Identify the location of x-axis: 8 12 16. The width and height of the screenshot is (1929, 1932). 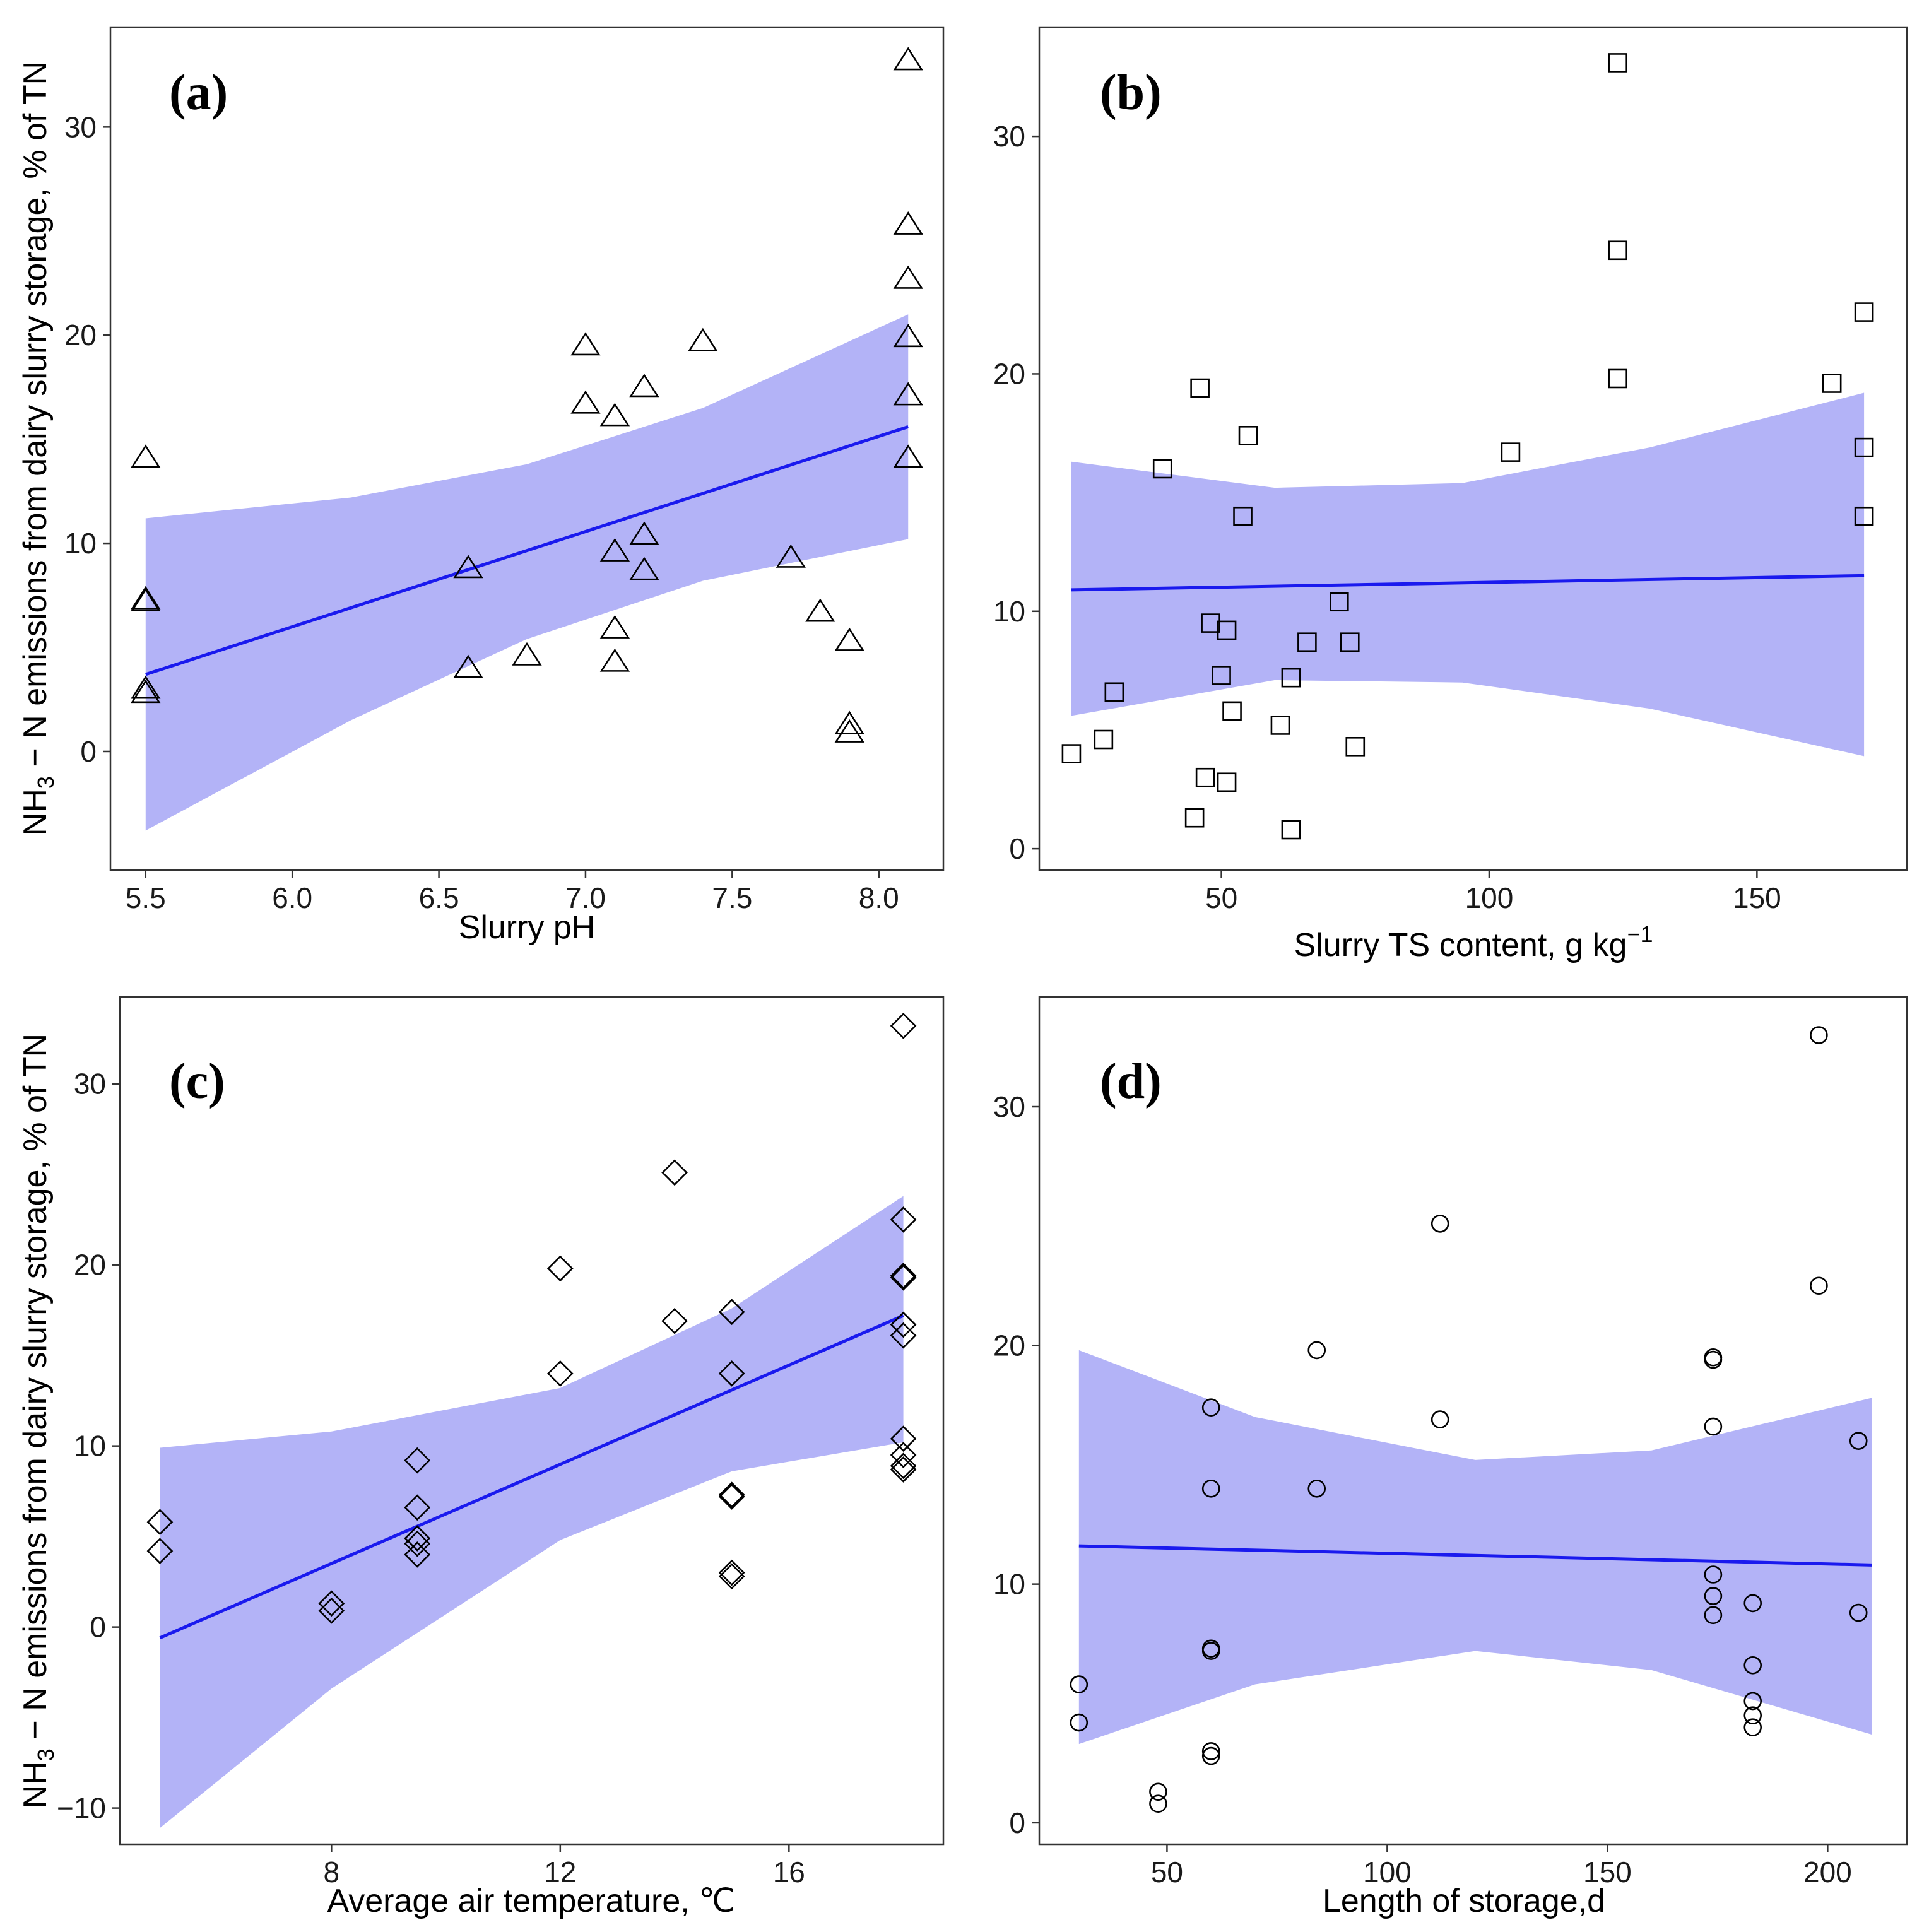
(564, 1866).